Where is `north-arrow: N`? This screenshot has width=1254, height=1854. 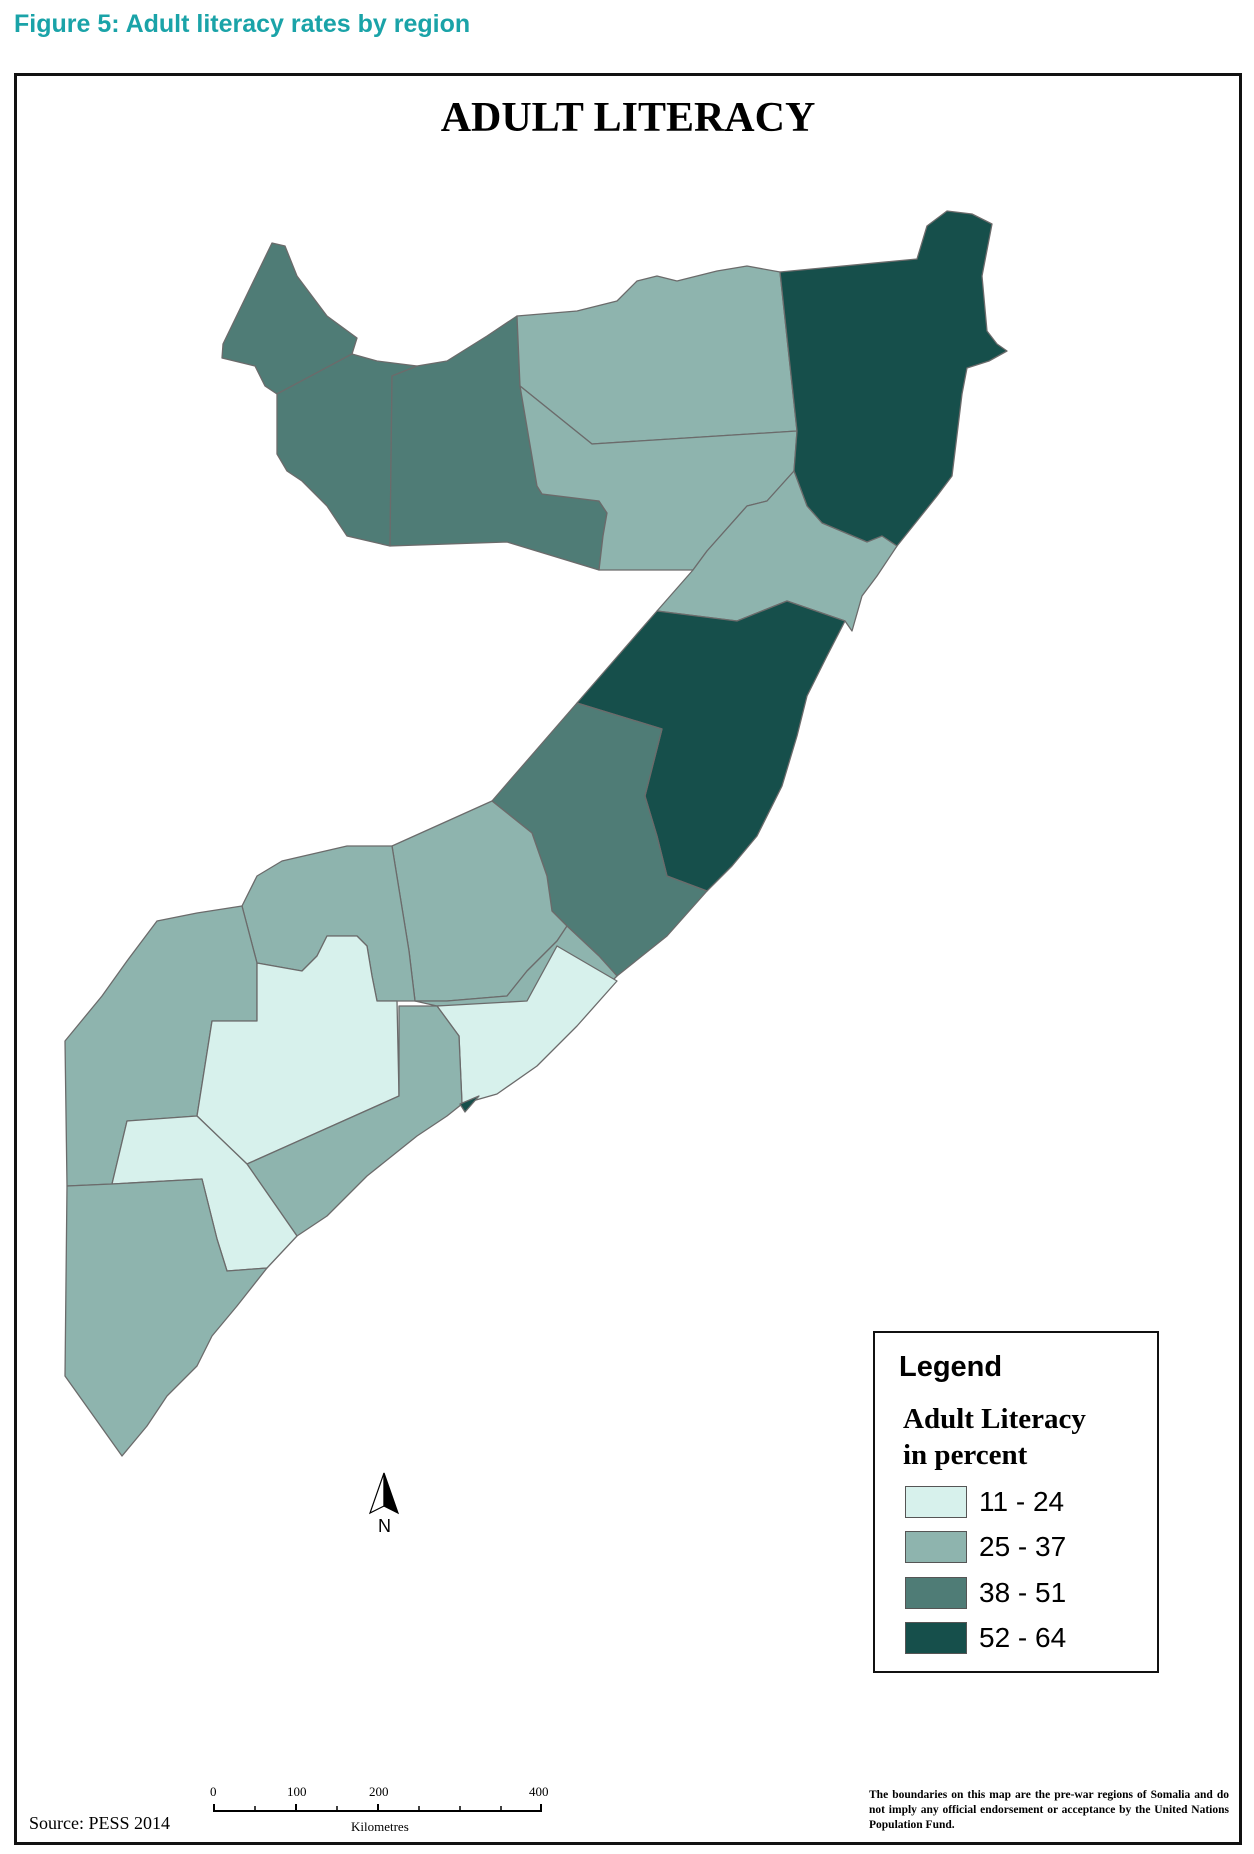 north-arrow: N is located at coordinates (384, 1504).